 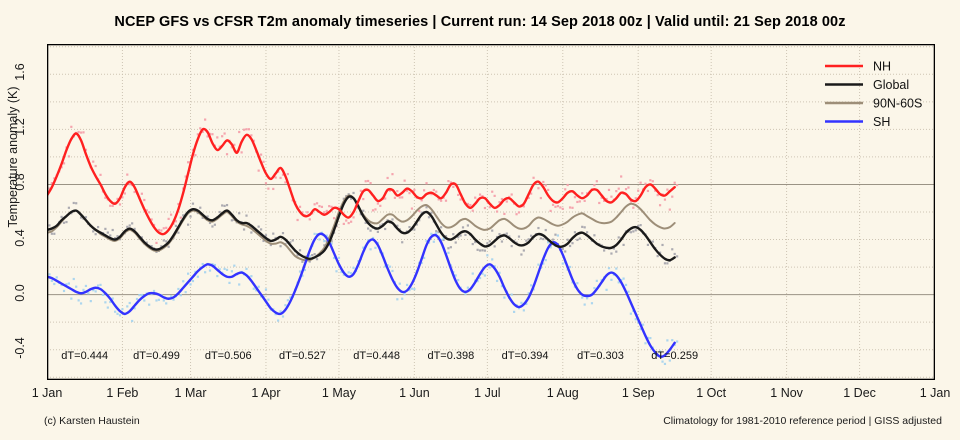 I want to click on dt-annotation: dT=0.444, so click(x=85, y=355).